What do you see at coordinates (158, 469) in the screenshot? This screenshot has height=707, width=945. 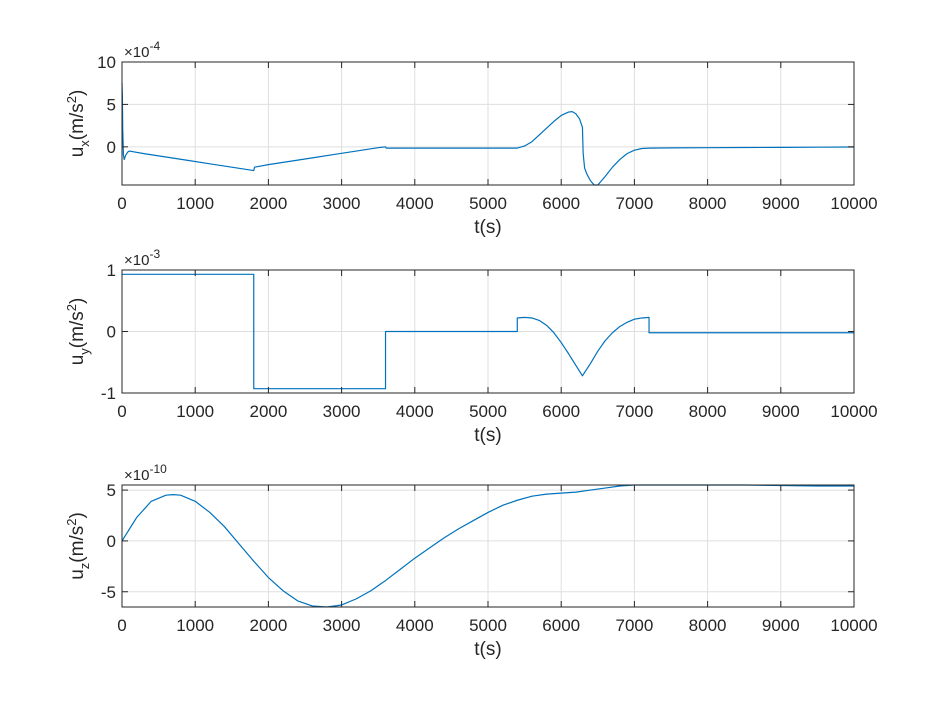 I see `exponent-power: -10` at bounding box center [158, 469].